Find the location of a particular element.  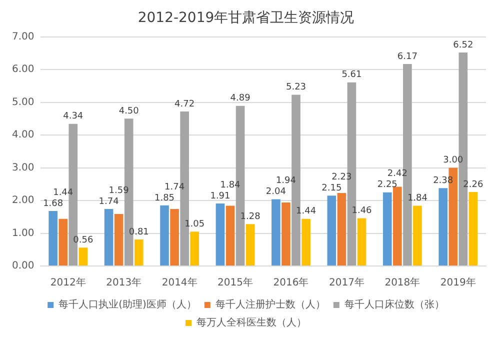

data-label: 2.25 is located at coordinates (387, 185).